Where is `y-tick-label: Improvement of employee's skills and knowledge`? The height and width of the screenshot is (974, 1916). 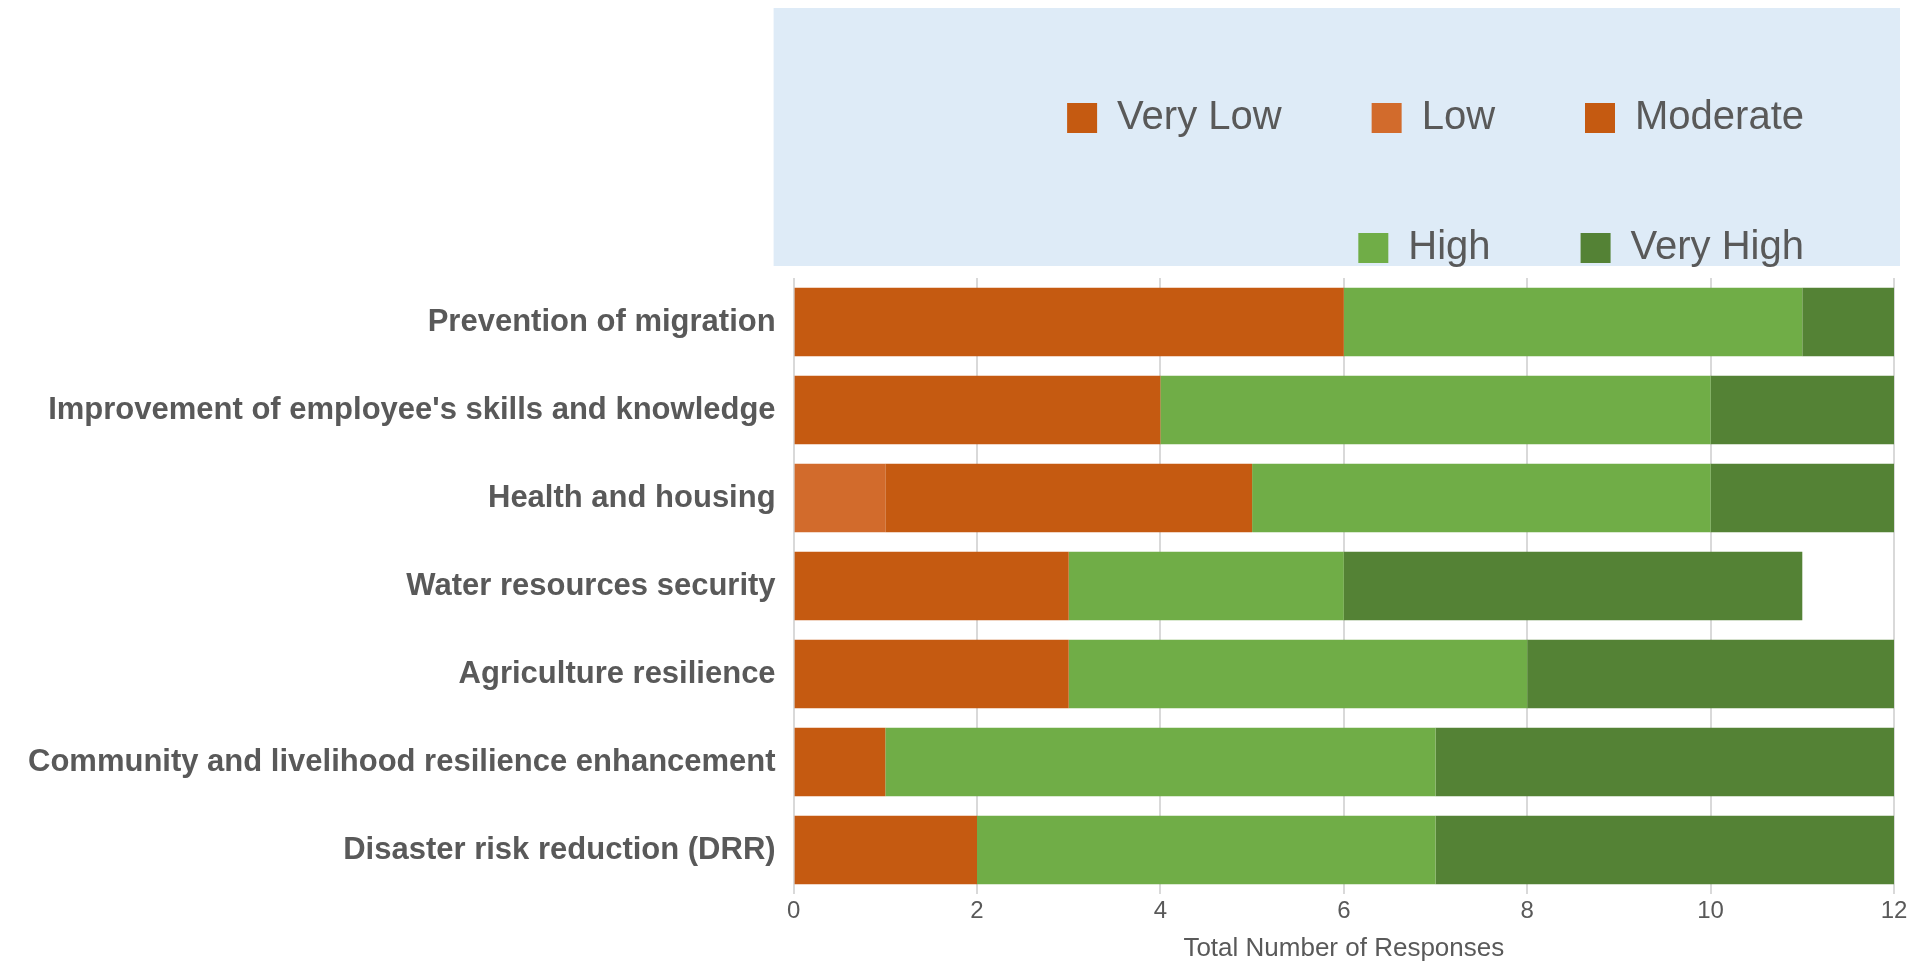
y-tick-label: Improvement of employee's skills and knowledge is located at coordinates (412, 408).